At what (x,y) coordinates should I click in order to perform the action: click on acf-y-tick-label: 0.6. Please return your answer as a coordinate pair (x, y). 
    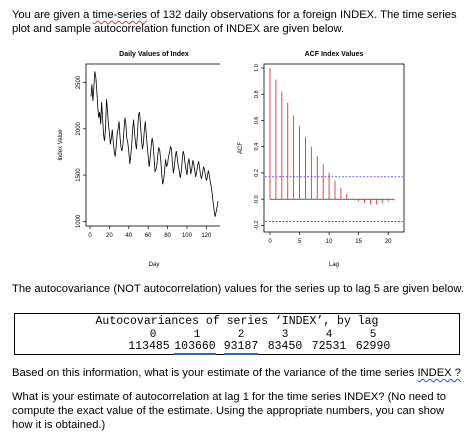
    Looking at the image, I should click on (257, 121).